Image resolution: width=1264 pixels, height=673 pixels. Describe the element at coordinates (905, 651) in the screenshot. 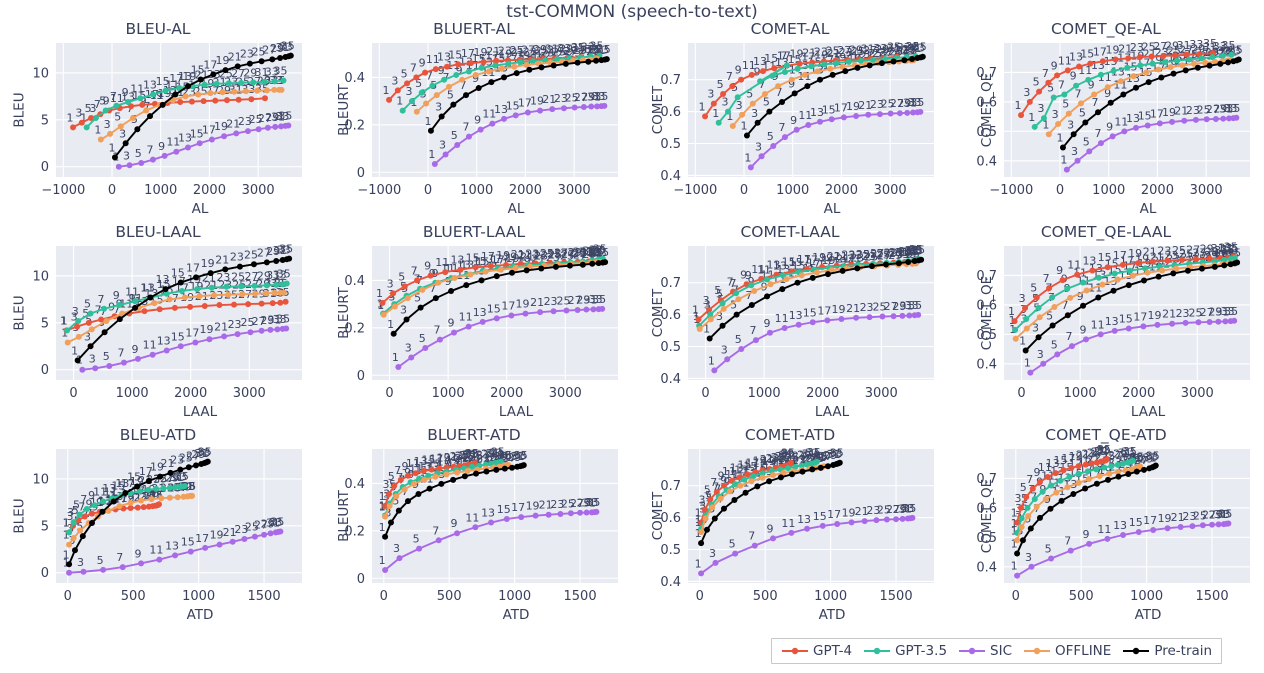

I see `legend-item-gpt-3.5: GPT-3.5` at that location.